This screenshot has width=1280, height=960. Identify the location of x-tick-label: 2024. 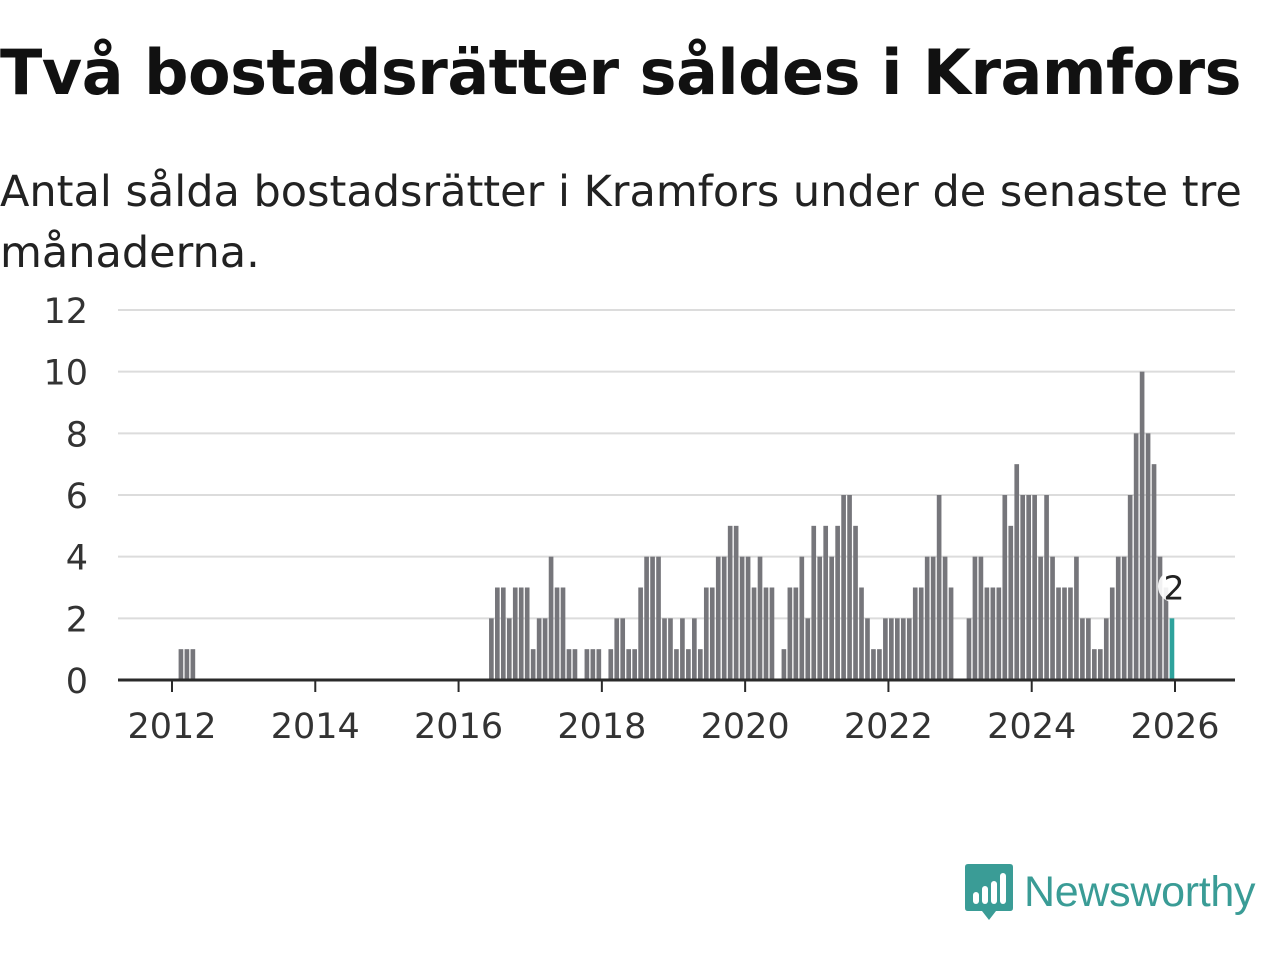
(1031, 727).